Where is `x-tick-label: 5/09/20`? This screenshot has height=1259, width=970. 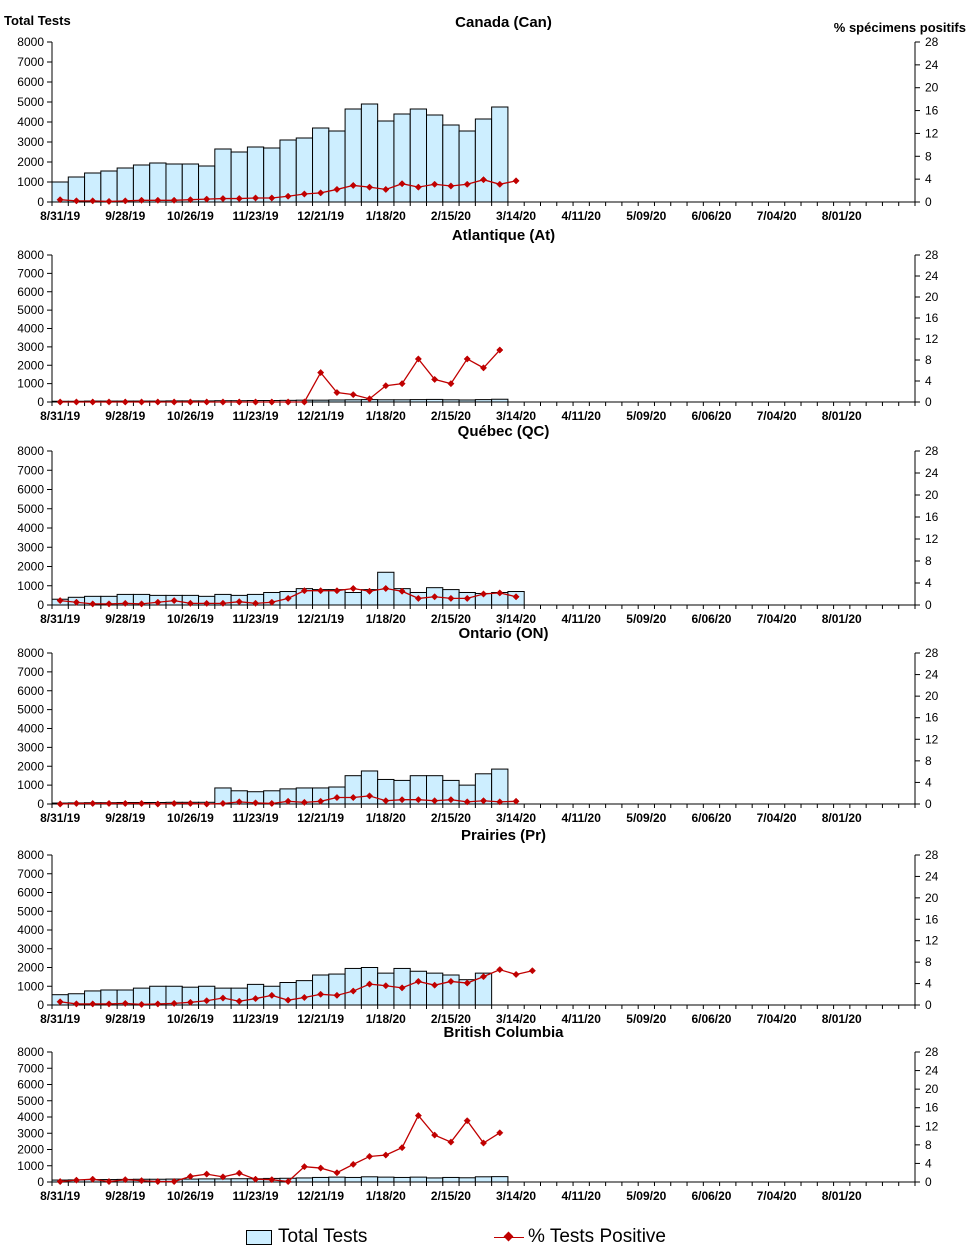
x-tick-label: 5/09/20 is located at coordinates (646, 1196).